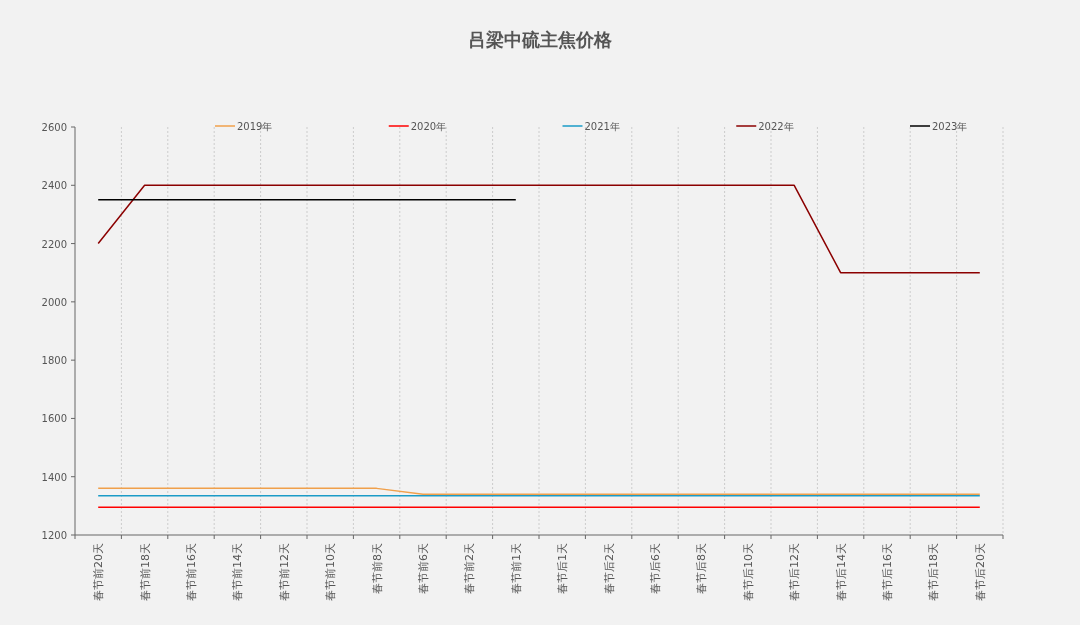  What do you see at coordinates (563, 568) in the screenshot?
I see `x-tick-label: 春节后1天` at bounding box center [563, 568].